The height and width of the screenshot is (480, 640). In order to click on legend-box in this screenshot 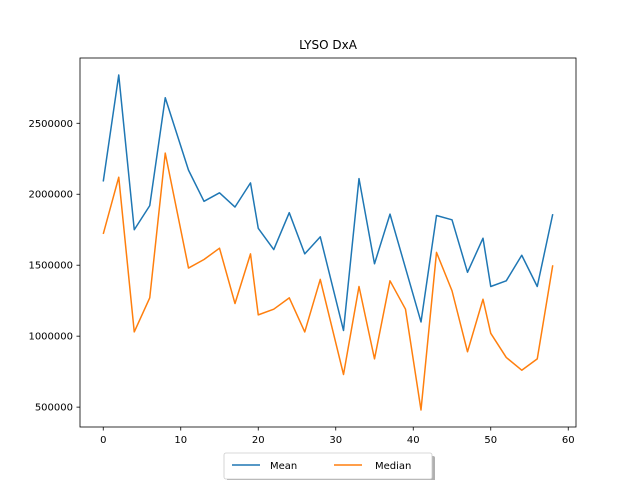, I will do `click(328, 466)`.